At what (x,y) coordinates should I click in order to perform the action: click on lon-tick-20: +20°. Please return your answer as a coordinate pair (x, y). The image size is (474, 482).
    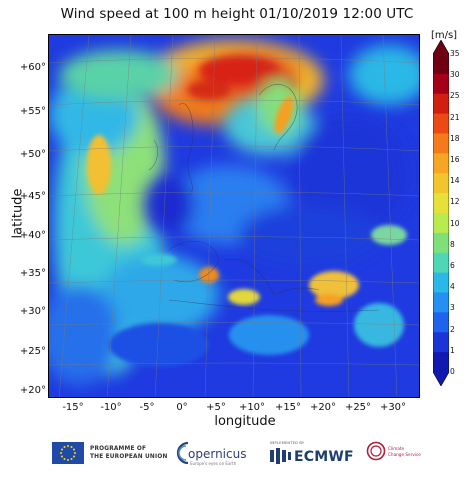
    Looking at the image, I should click on (323, 407).